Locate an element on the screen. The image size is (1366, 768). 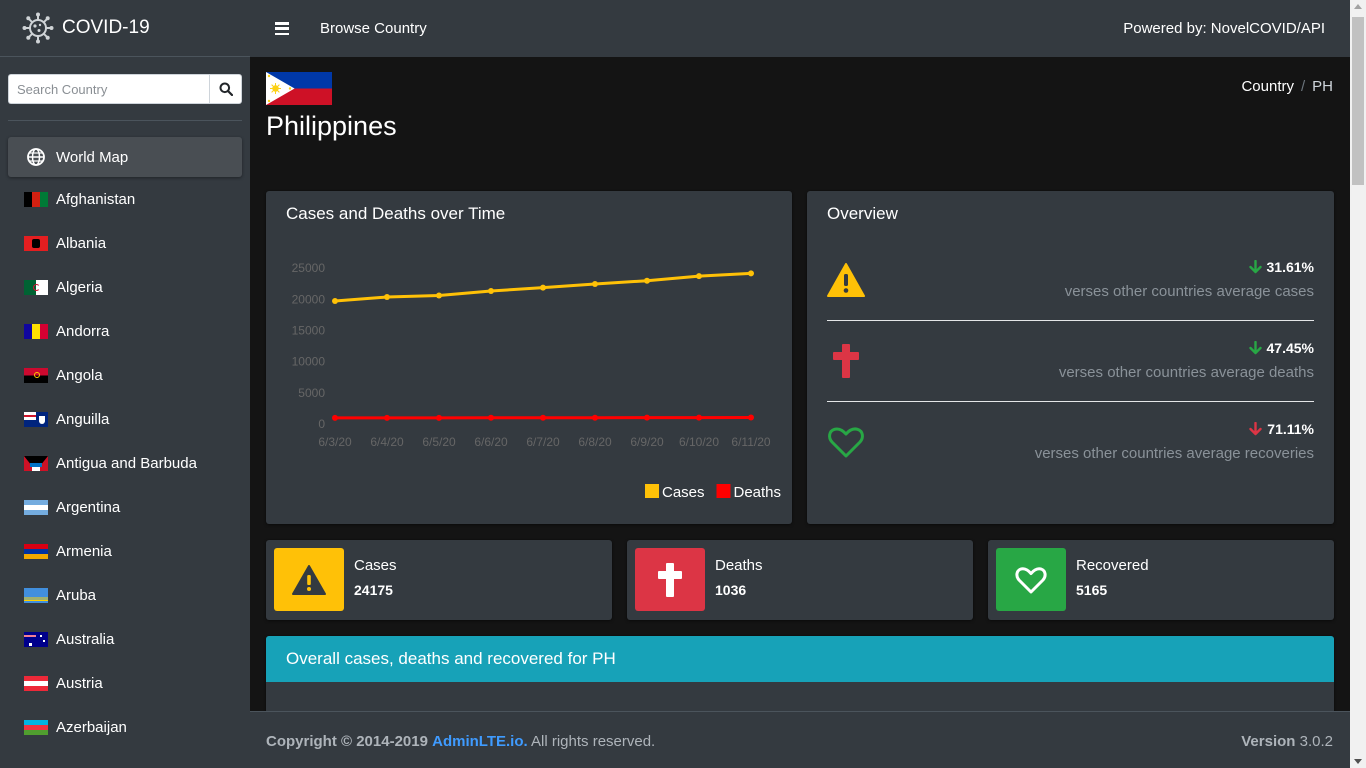
breadcrumb-current: PH is located at coordinates (1322, 86).